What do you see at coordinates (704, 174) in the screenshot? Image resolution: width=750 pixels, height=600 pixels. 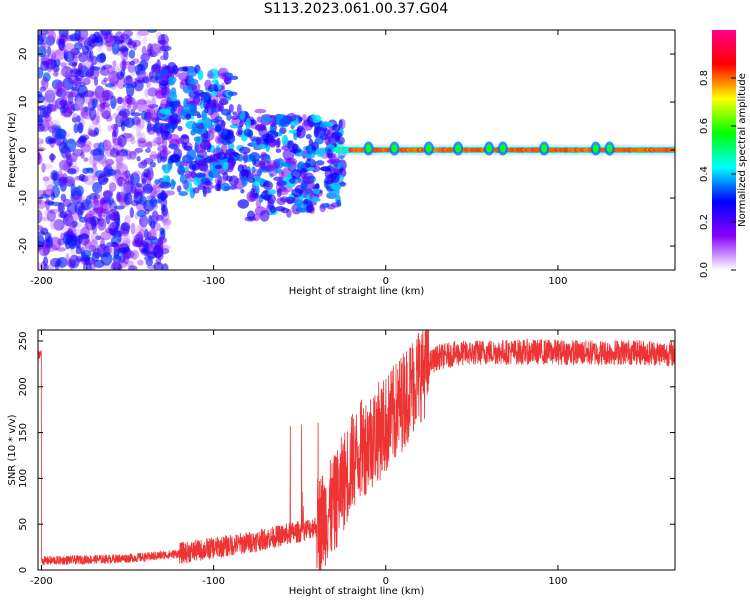 I see `colorbar-tick-label: 0.4` at bounding box center [704, 174].